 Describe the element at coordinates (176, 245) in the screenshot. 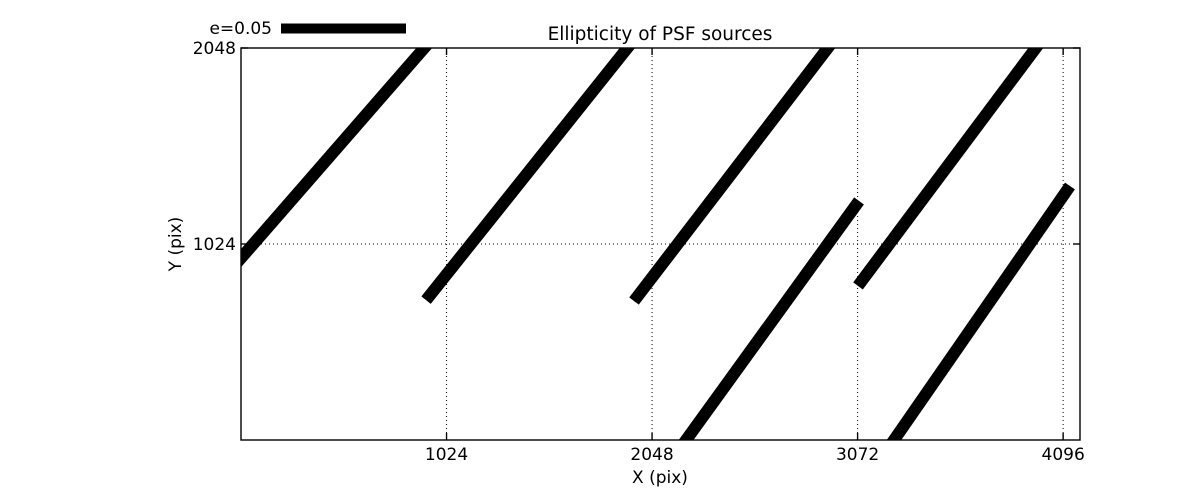

I see `y-axis-label: Y (pix)` at that location.